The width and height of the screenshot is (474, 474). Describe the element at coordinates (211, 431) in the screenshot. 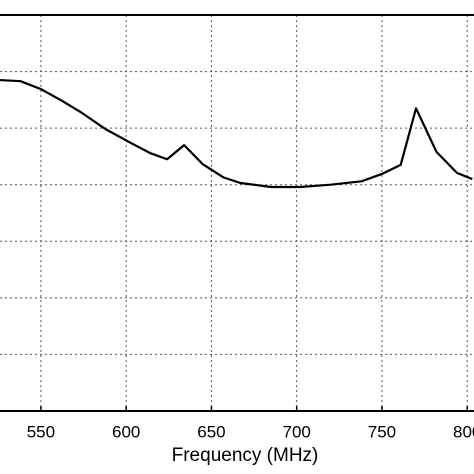

I see `x-tick-label: 650` at that location.